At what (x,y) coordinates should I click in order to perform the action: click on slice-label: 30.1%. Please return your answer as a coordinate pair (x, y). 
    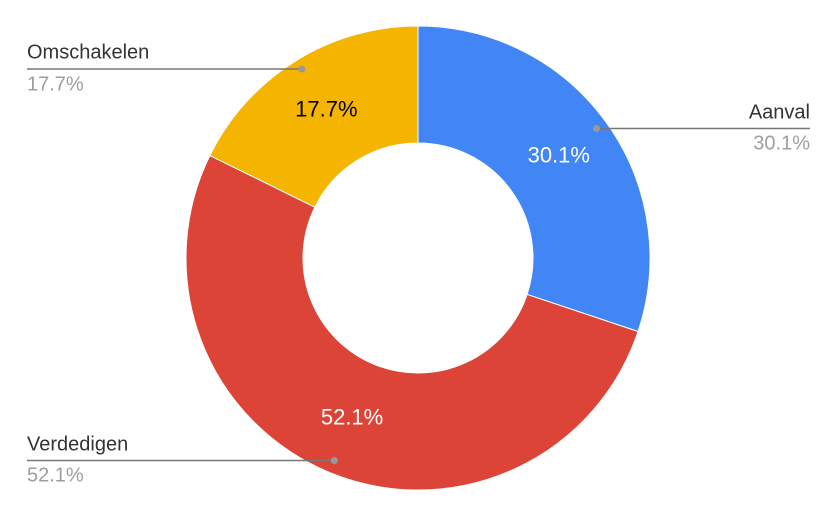
    Looking at the image, I should click on (559, 154).